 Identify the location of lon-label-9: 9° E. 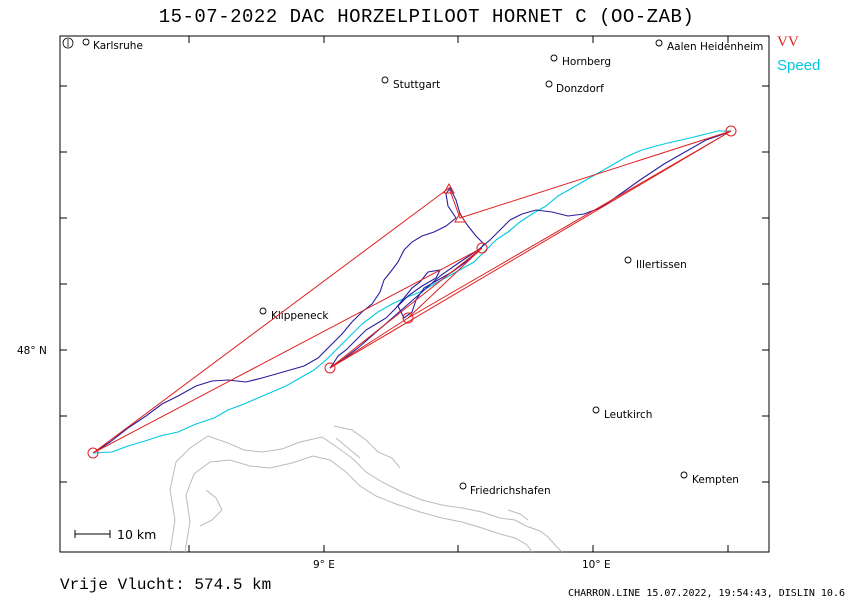
(324, 565).